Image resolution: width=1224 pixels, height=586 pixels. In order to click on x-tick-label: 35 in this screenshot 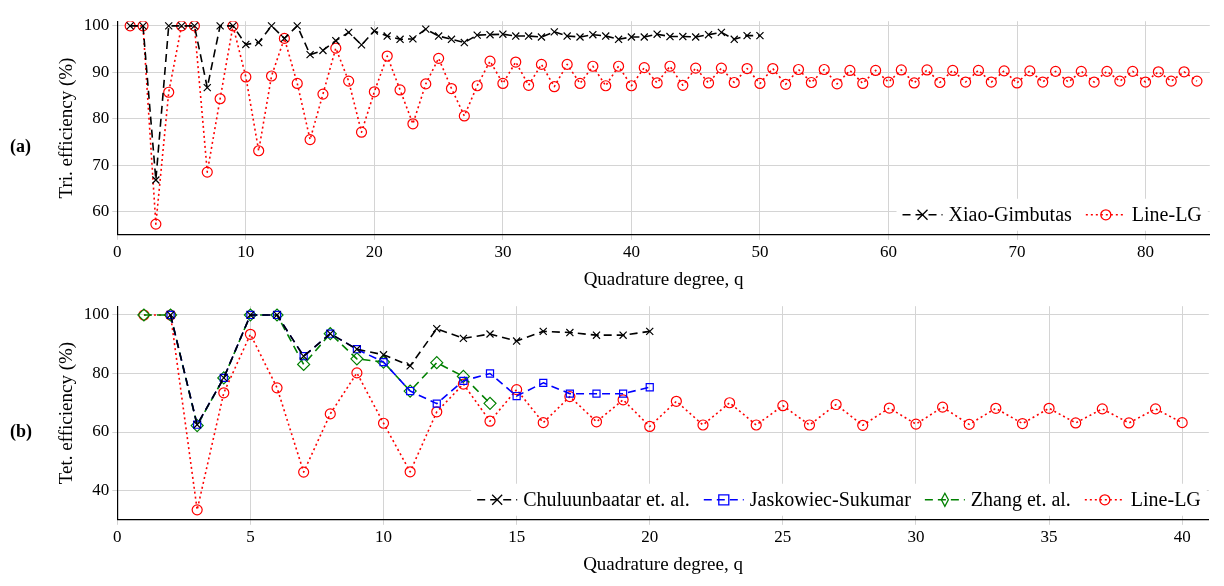, I will do `click(1049, 537)`.